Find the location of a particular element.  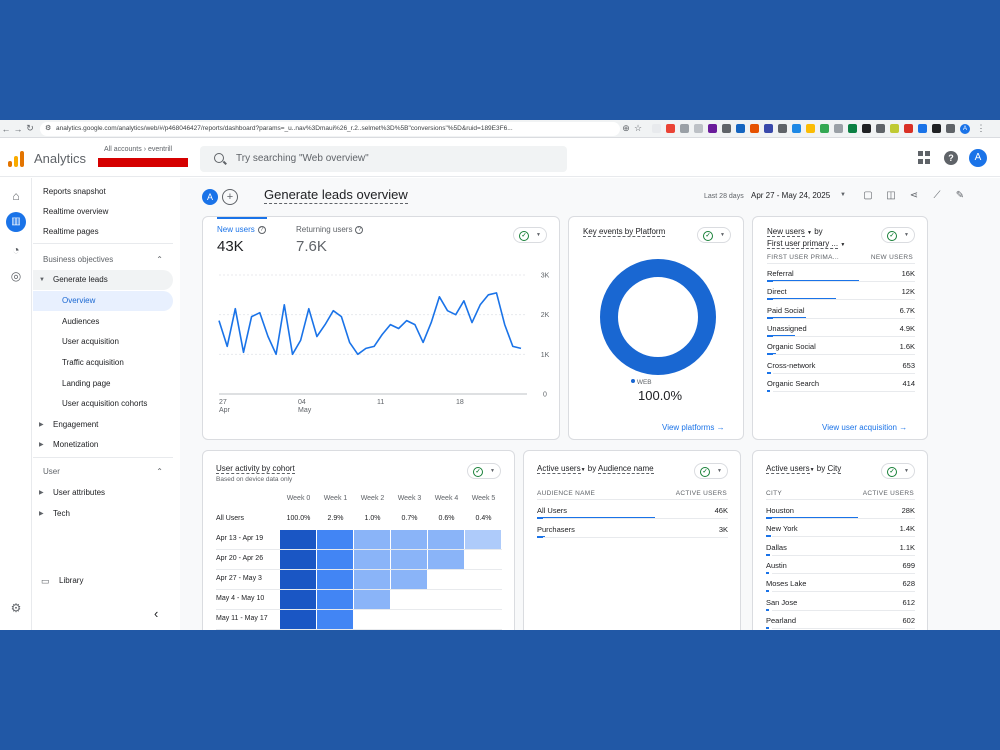

explore-icon: ◔ is located at coordinates (16, 250).